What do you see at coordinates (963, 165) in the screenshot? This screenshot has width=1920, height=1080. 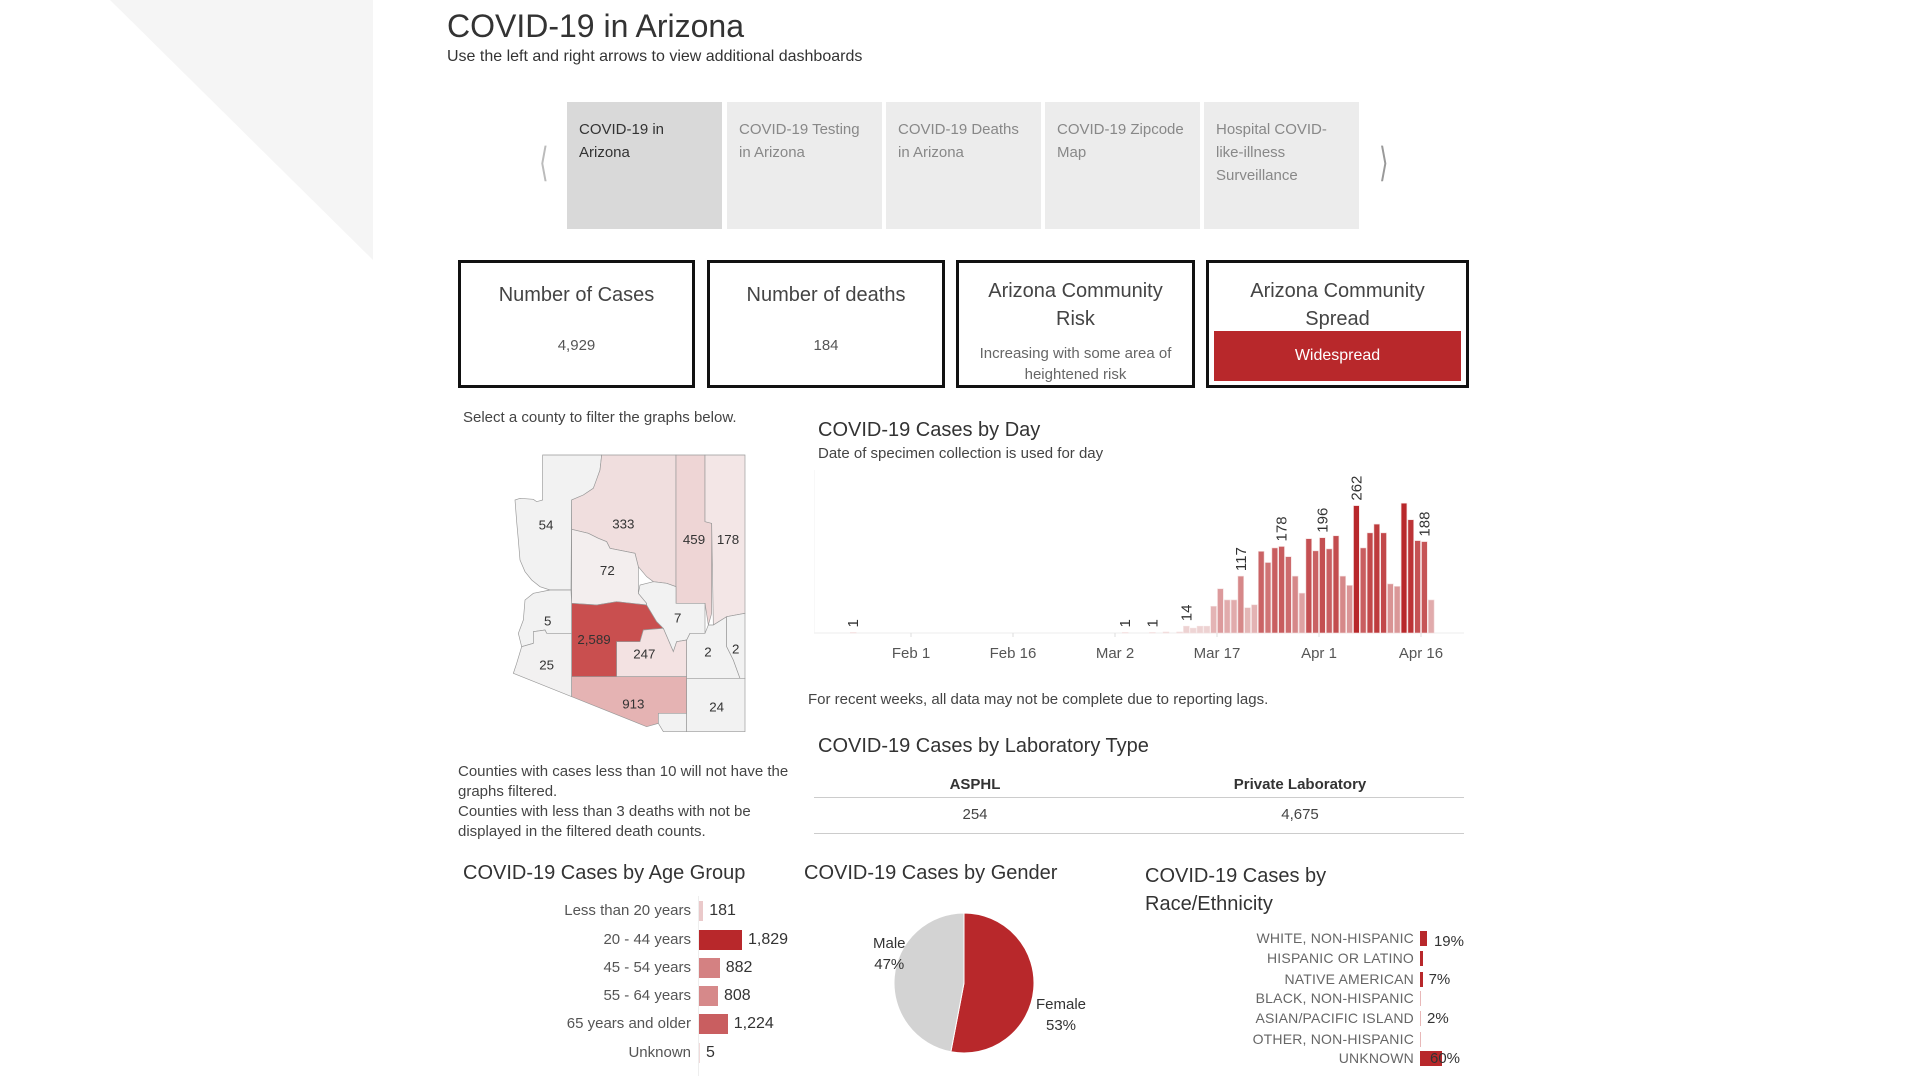 I see `tab-deaths: COVID-19 Deaths in Arizona` at bounding box center [963, 165].